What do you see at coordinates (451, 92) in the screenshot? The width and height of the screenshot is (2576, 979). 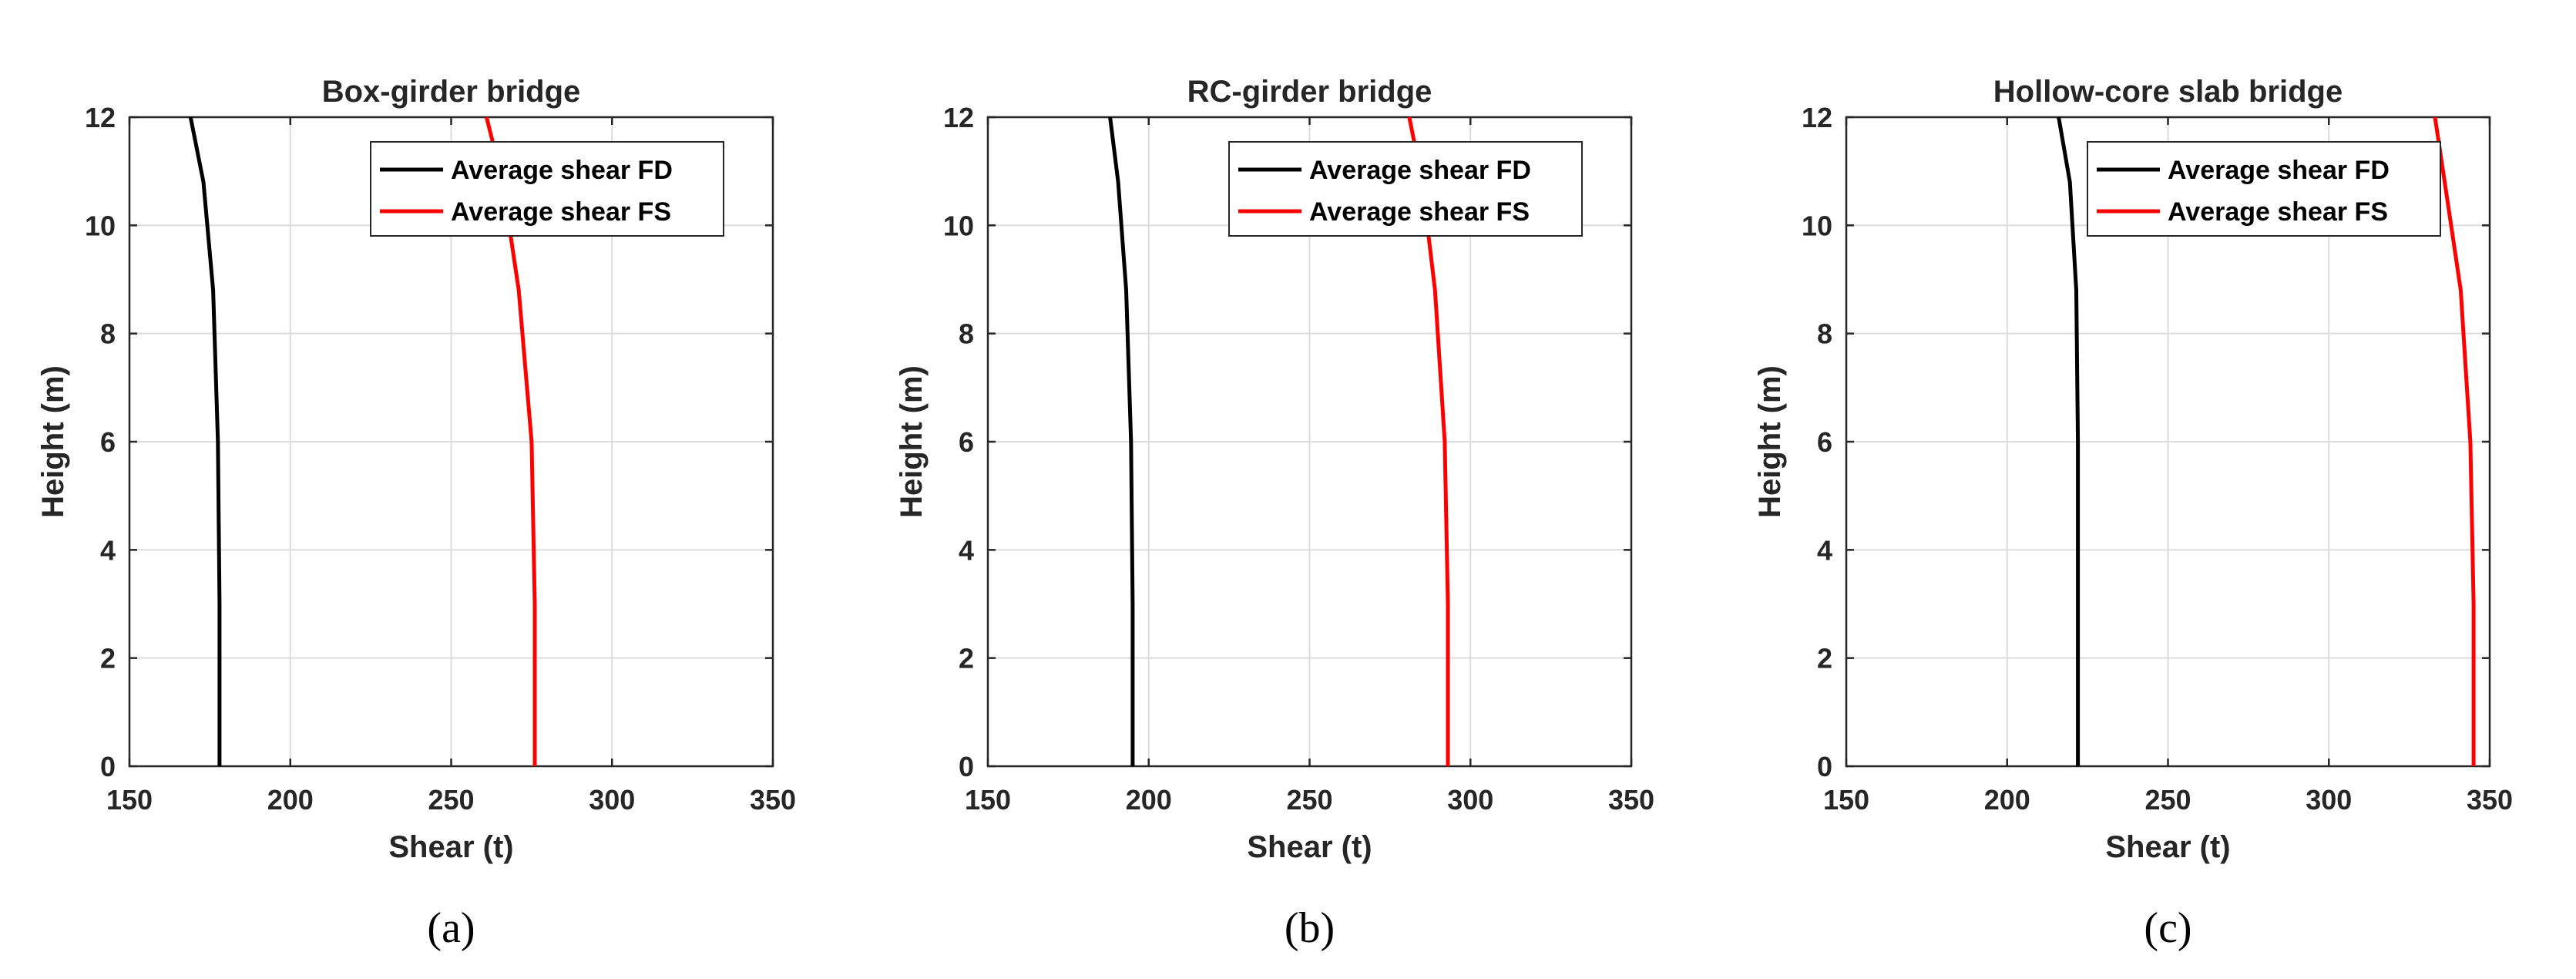 I see `chart-title: Box-girder bridge` at bounding box center [451, 92].